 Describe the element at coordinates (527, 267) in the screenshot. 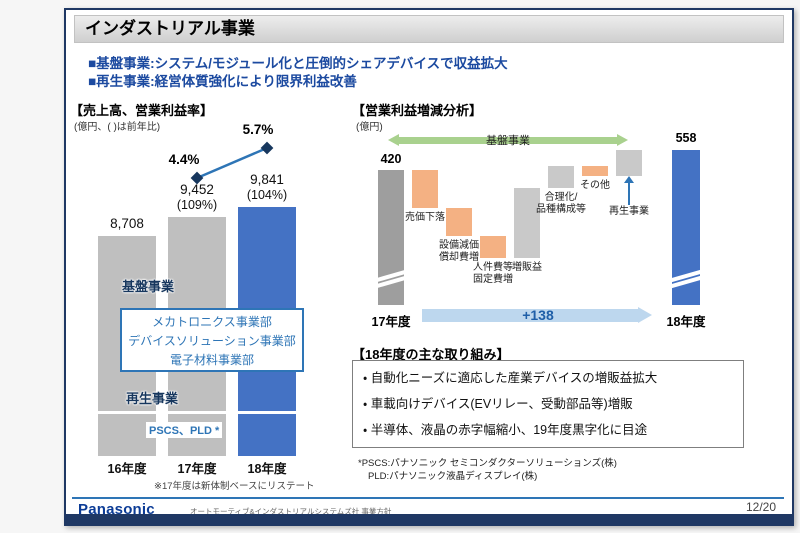

I see `wf-label-volume-gain: 増販益` at that location.